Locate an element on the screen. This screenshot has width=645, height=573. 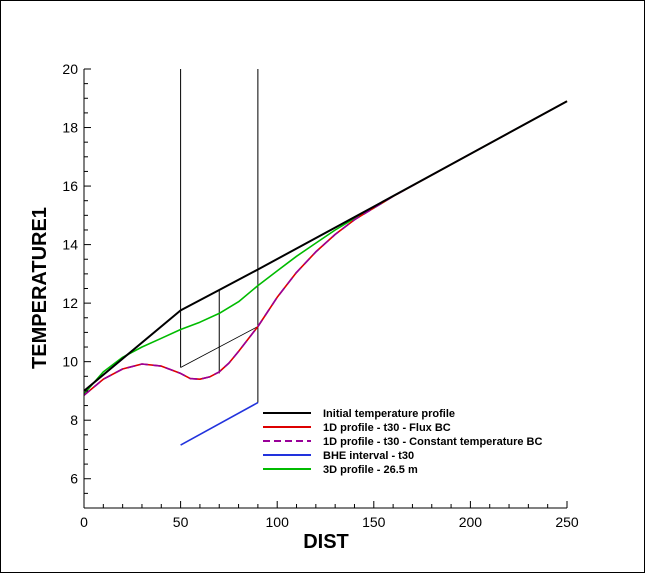
legend-entry-label: 1D profile - t30 - Flux BC is located at coordinates (387, 428).